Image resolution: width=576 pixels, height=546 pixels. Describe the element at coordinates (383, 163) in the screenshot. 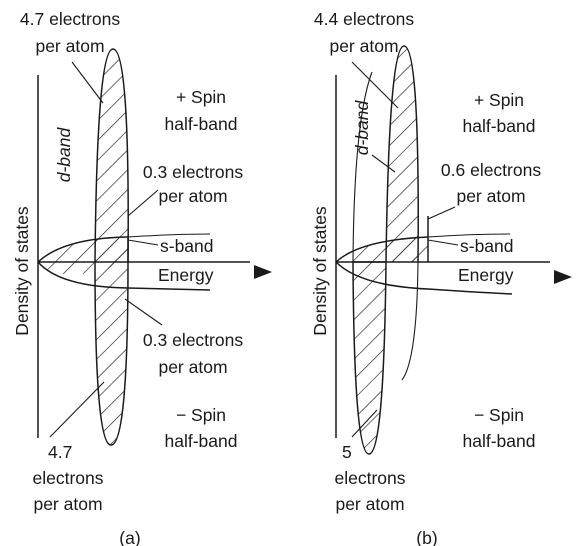

I see `leader-d-band` at that location.